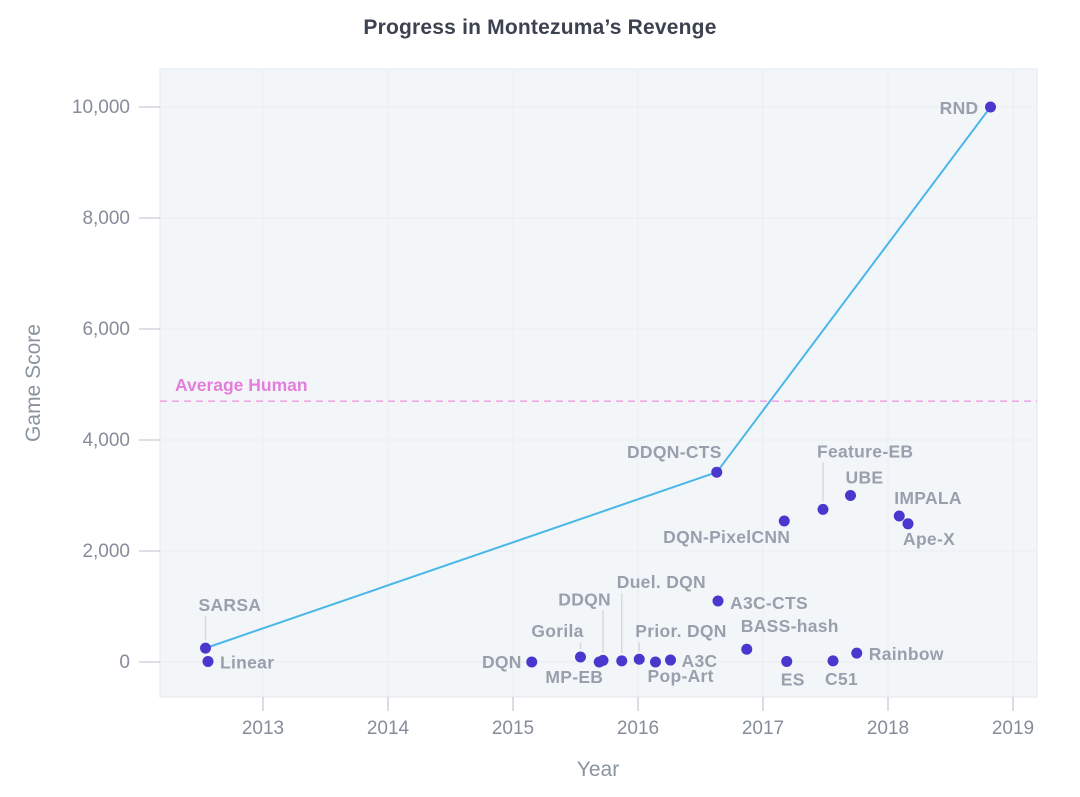 The width and height of the screenshot is (1080, 797). I want to click on x-tick-label: 2014, so click(388, 728).